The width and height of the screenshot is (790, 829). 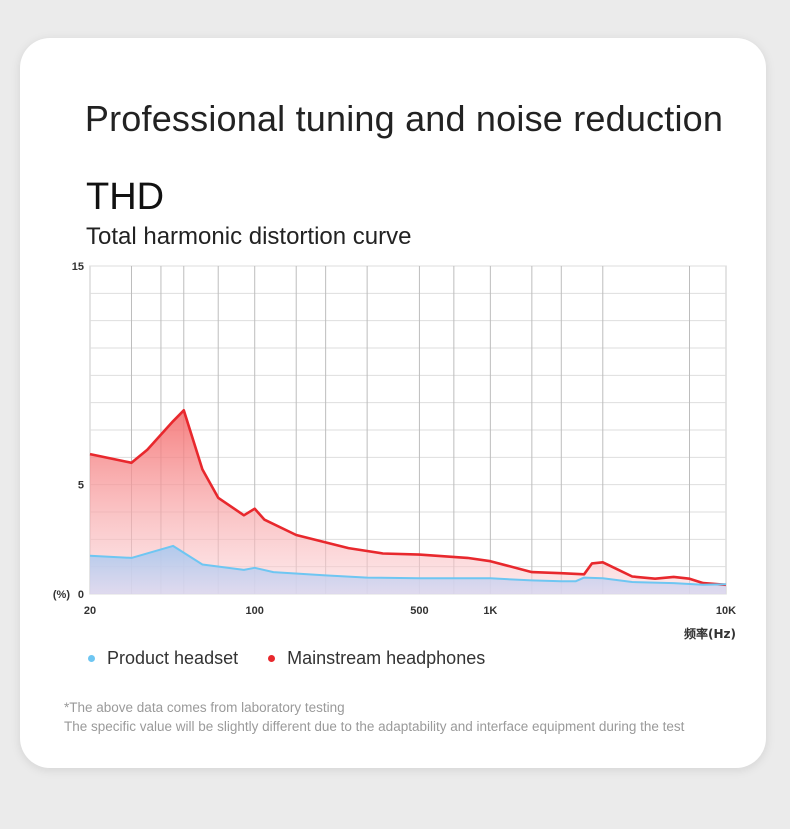 I want to click on legend-dot-mainstream, so click(x=272, y=658).